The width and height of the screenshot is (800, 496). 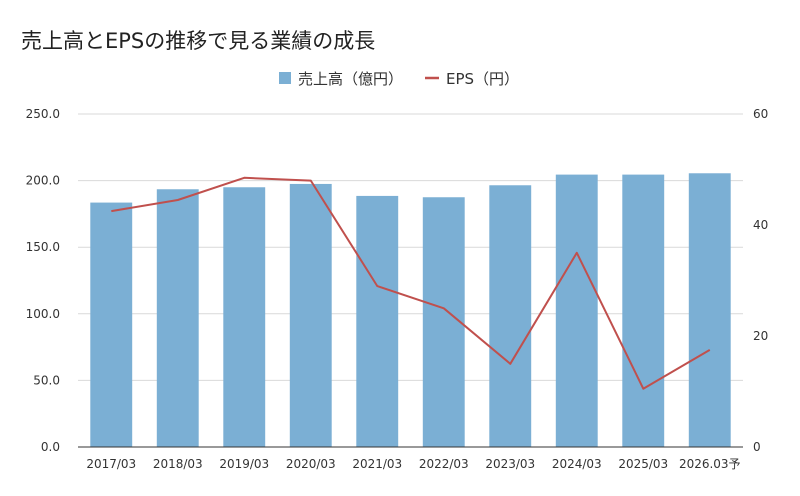 What do you see at coordinates (244, 464) in the screenshot?
I see `x-tick-label: 2019/03` at bounding box center [244, 464].